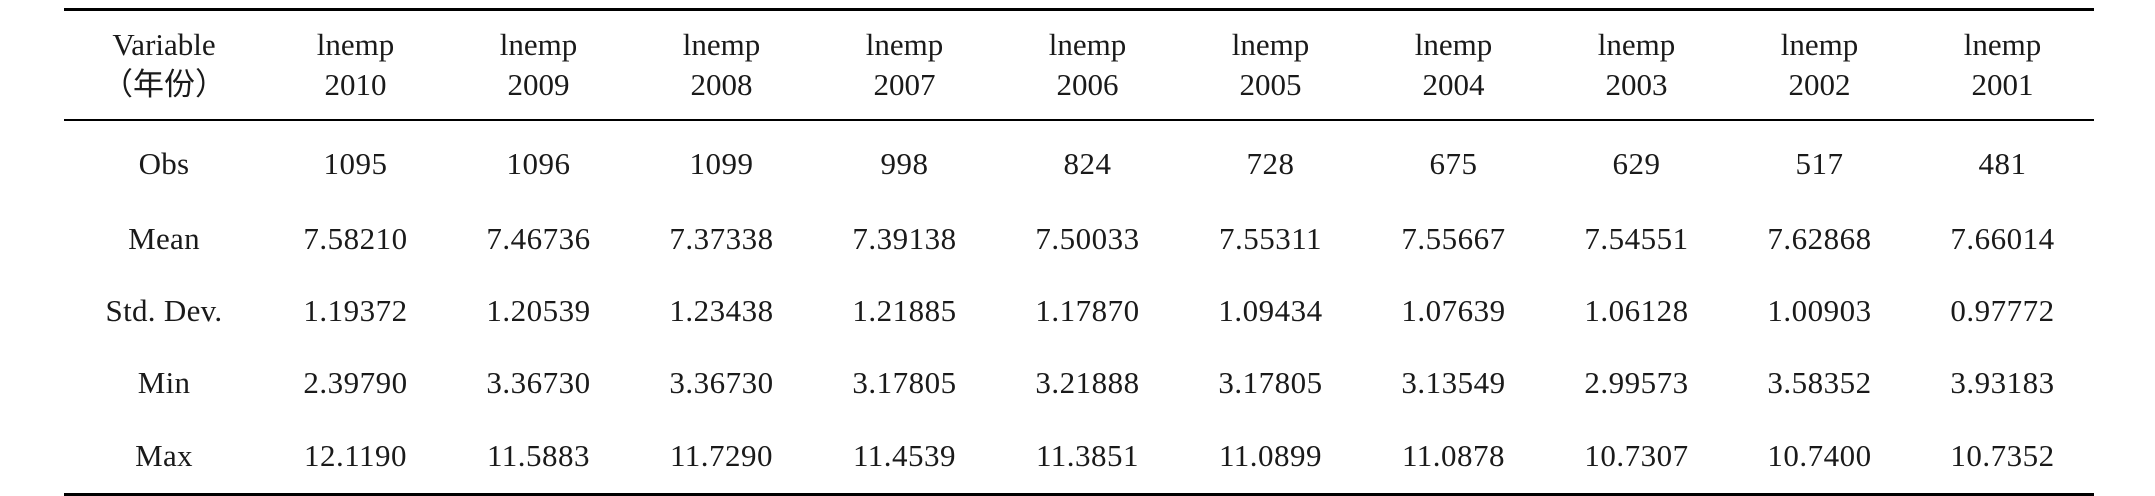 The height and width of the screenshot is (496, 2155). Describe the element at coordinates (1270, 84) in the screenshot. I see `header-year: 2005` at that location.